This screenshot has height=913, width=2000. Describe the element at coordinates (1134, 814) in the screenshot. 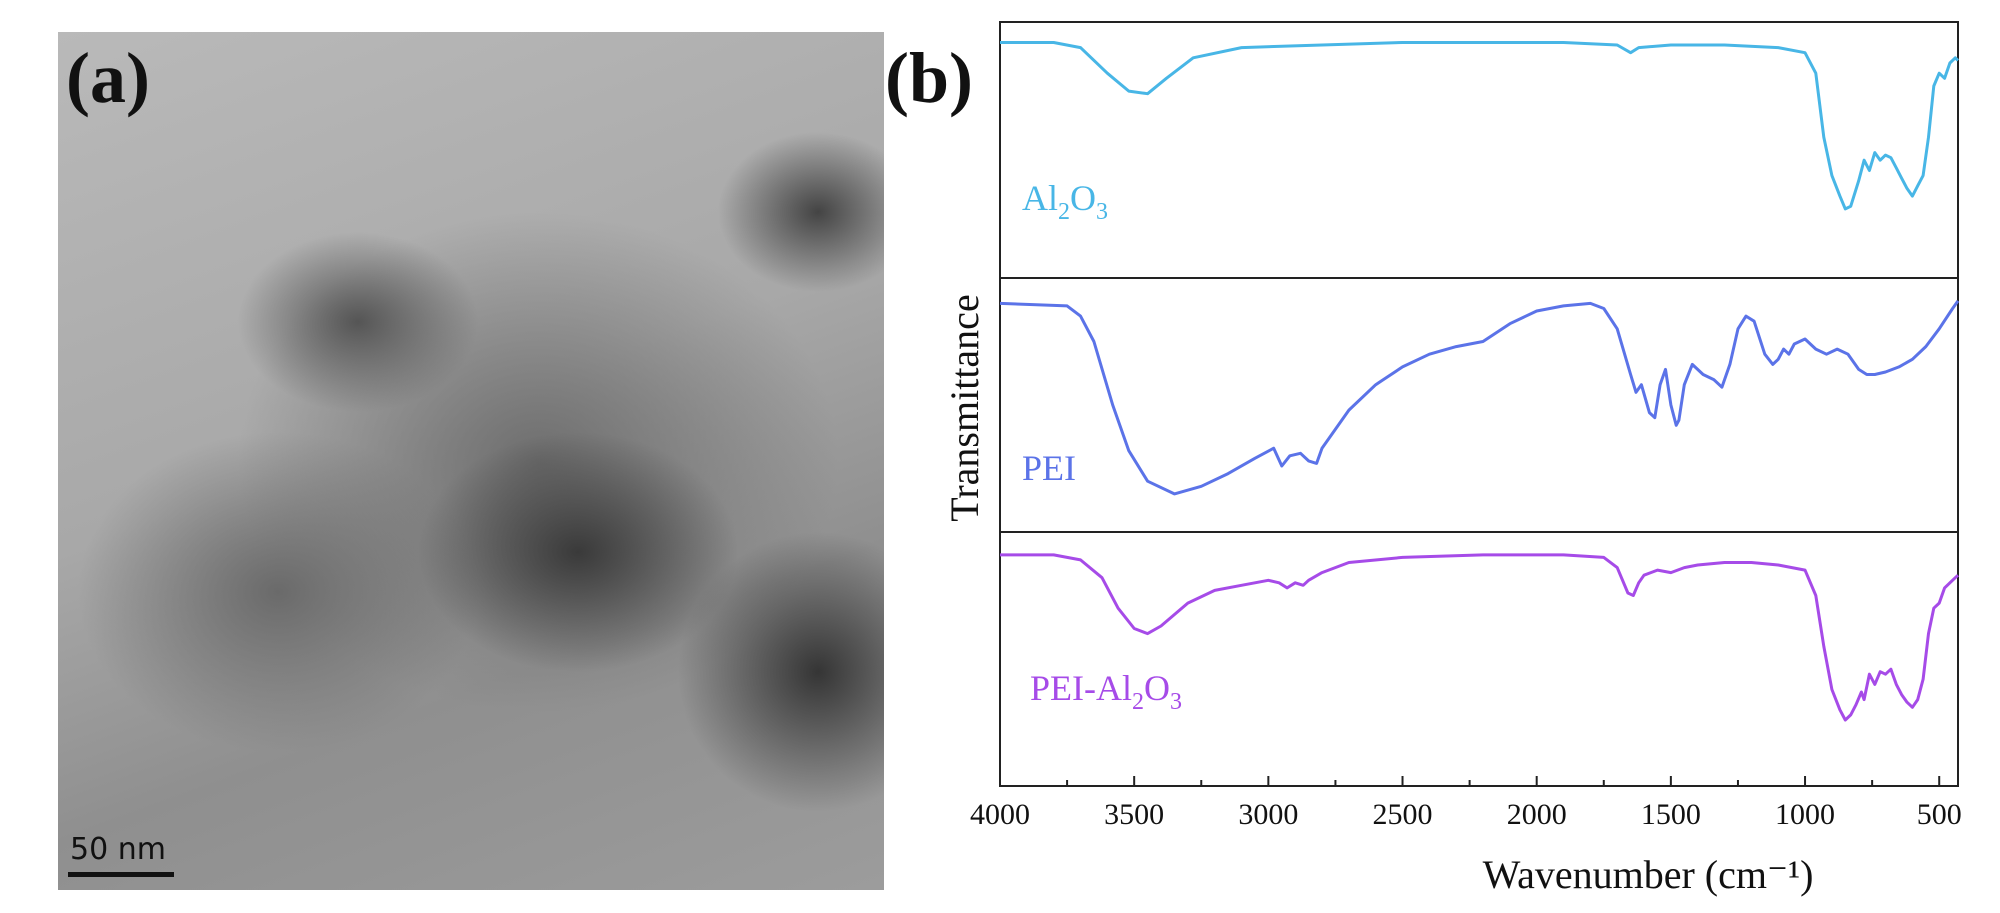

I see `x-tick-label-3500: 3500` at that location.